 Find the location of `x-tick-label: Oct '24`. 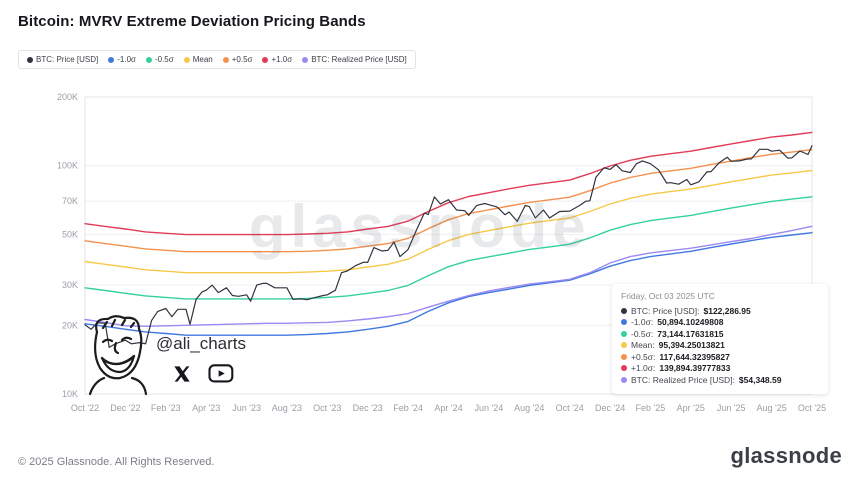

x-tick-label: Oct '24 is located at coordinates (570, 408).